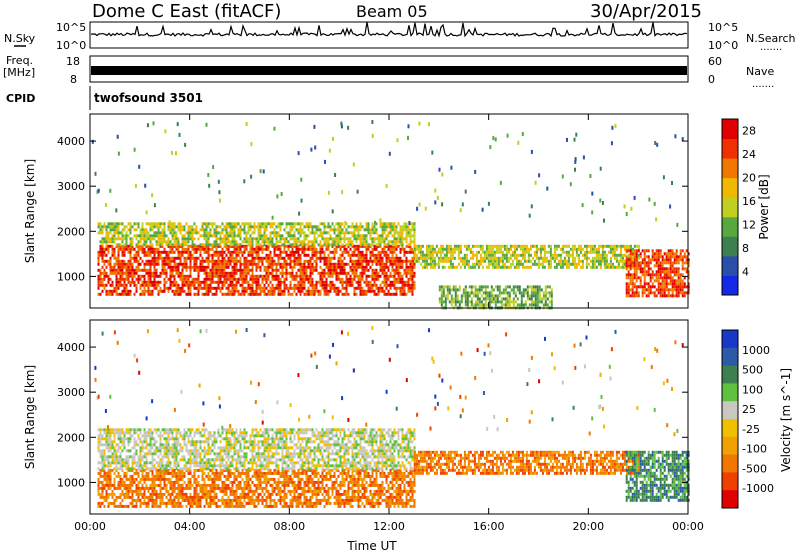 The image size is (800, 554). Describe the element at coordinates (745, 248) in the screenshot. I see `colorbar-tick-label: 8` at that location.